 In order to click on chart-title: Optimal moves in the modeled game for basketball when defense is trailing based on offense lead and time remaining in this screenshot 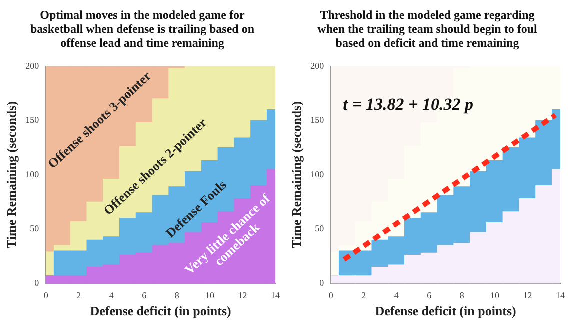, I will do `click(142, 29)`.